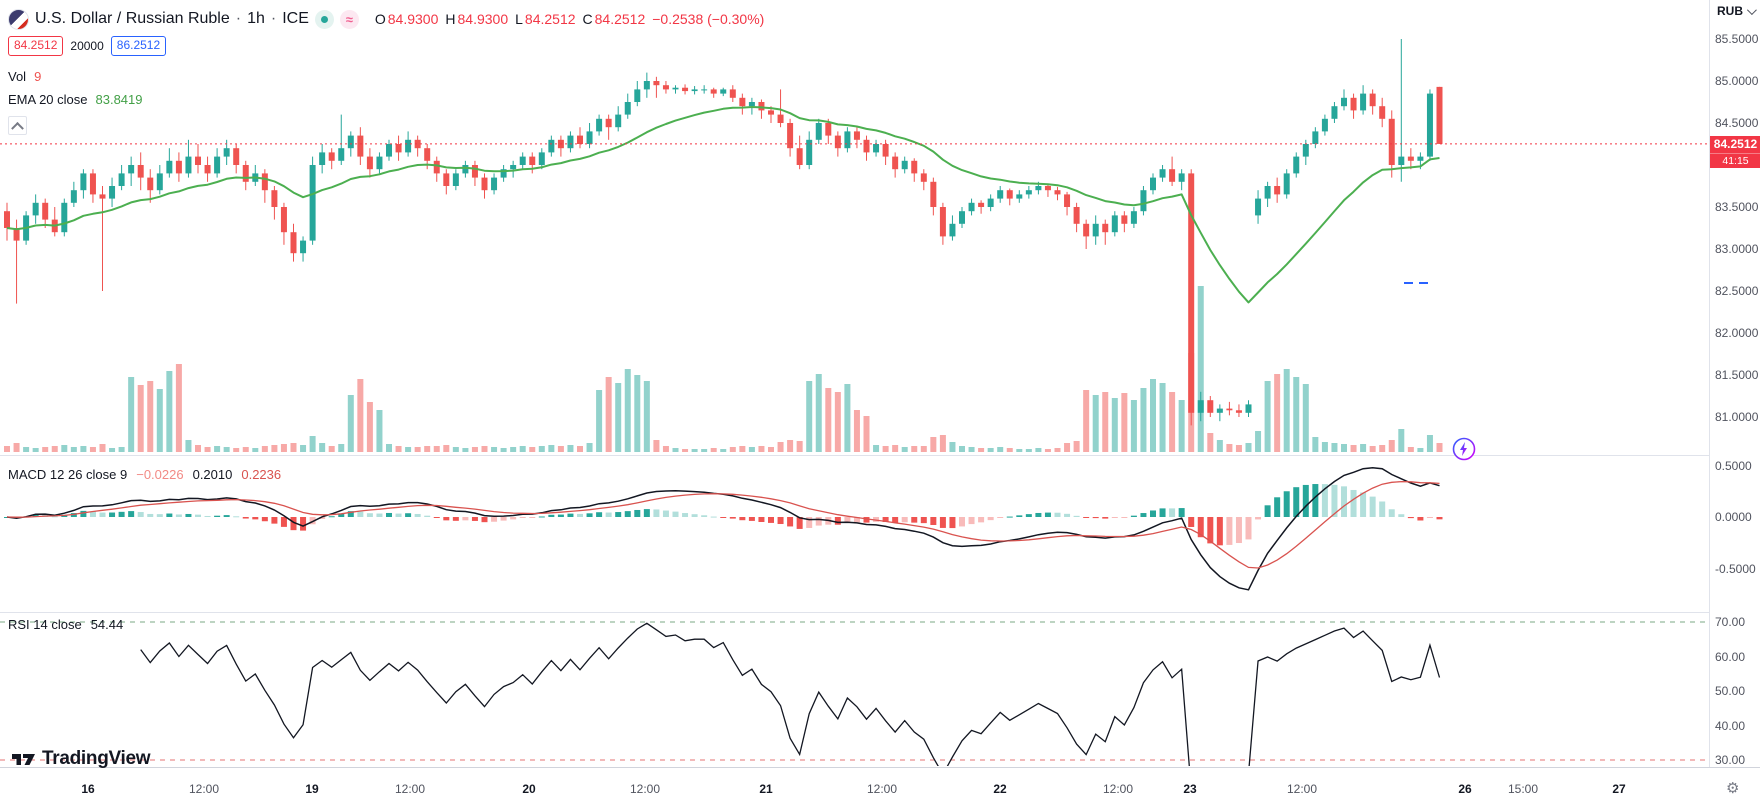  I want to click on time-axis-label: 27, so click(1619, 789).